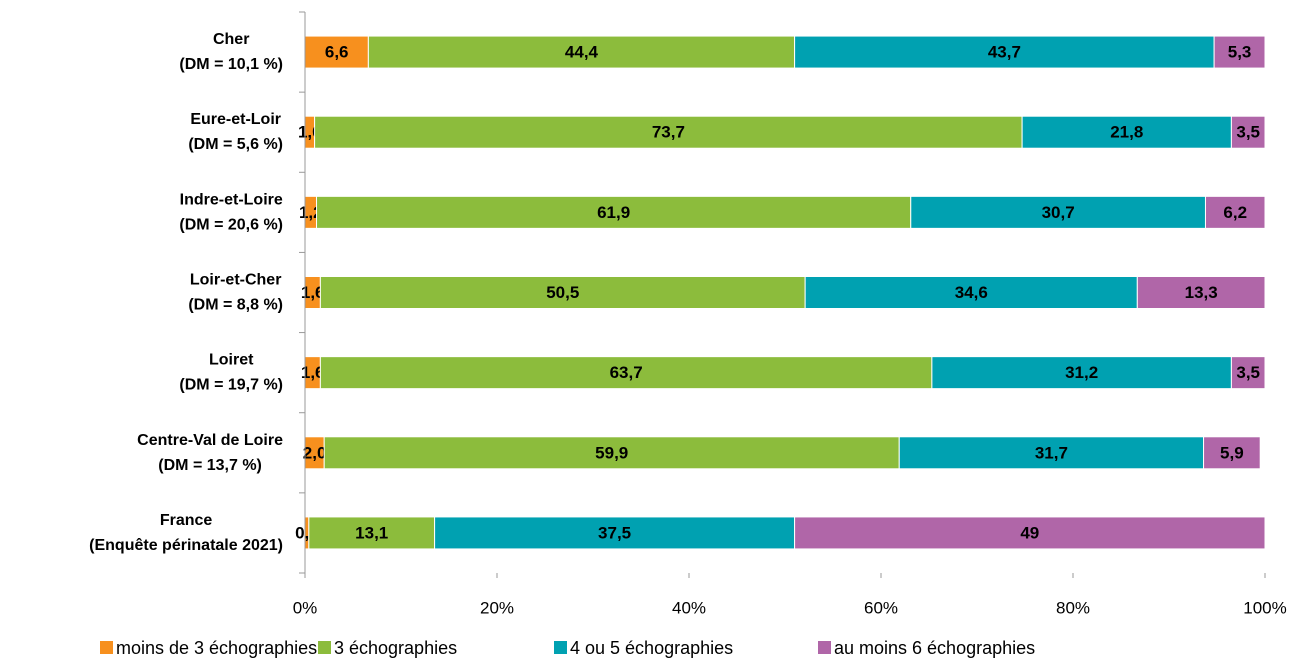 The width and height of the screenshot is (1295, 662). What do you see at coordinates (1264, 607) in the screenshot?
I see `x-tick-label: 100%` at bounding box center [1264, 607].